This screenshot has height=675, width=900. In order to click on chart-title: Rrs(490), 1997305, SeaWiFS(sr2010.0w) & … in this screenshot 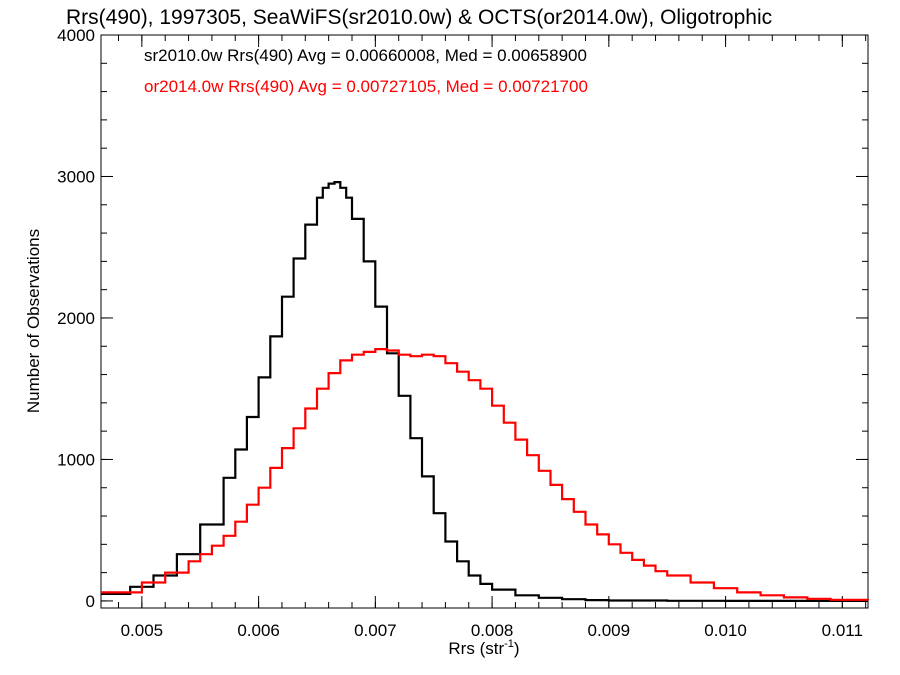, I will do `click(419, 17)`.